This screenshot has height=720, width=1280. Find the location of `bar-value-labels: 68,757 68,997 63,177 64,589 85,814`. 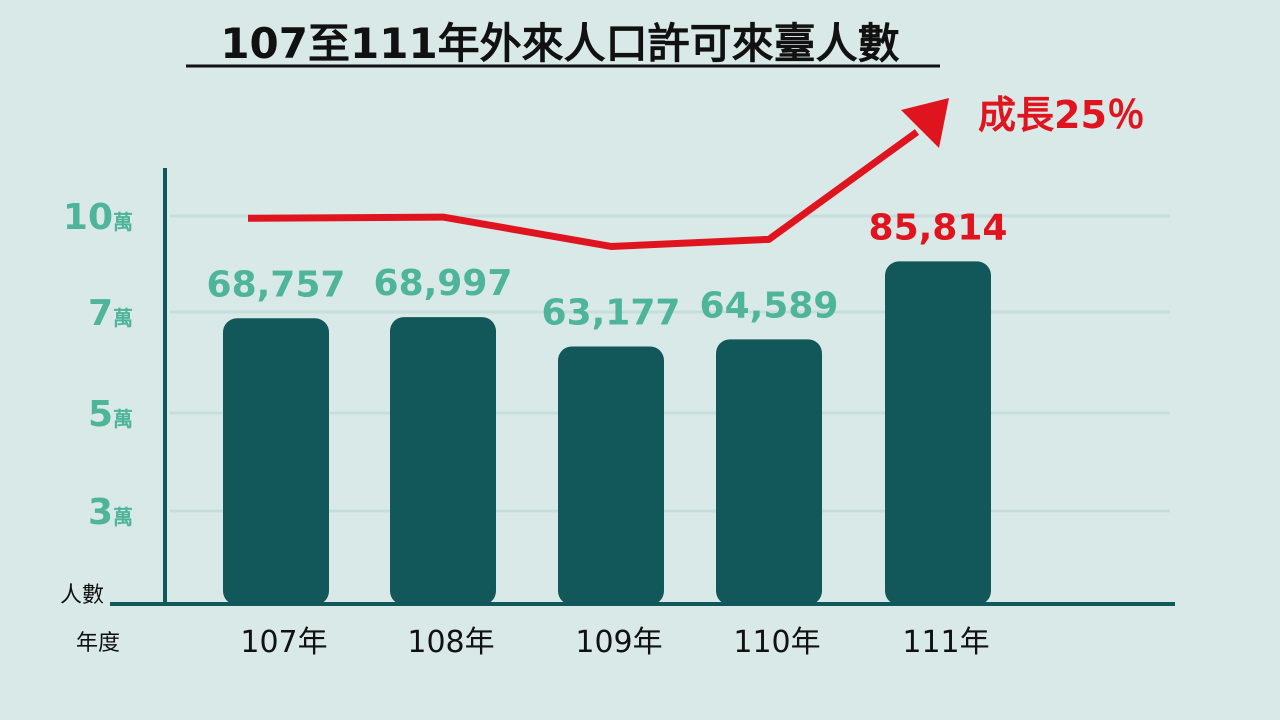

bar-value-labels: 68,757 68,997 63,177 64,589 85,814 is located at coordinates (607, 270).